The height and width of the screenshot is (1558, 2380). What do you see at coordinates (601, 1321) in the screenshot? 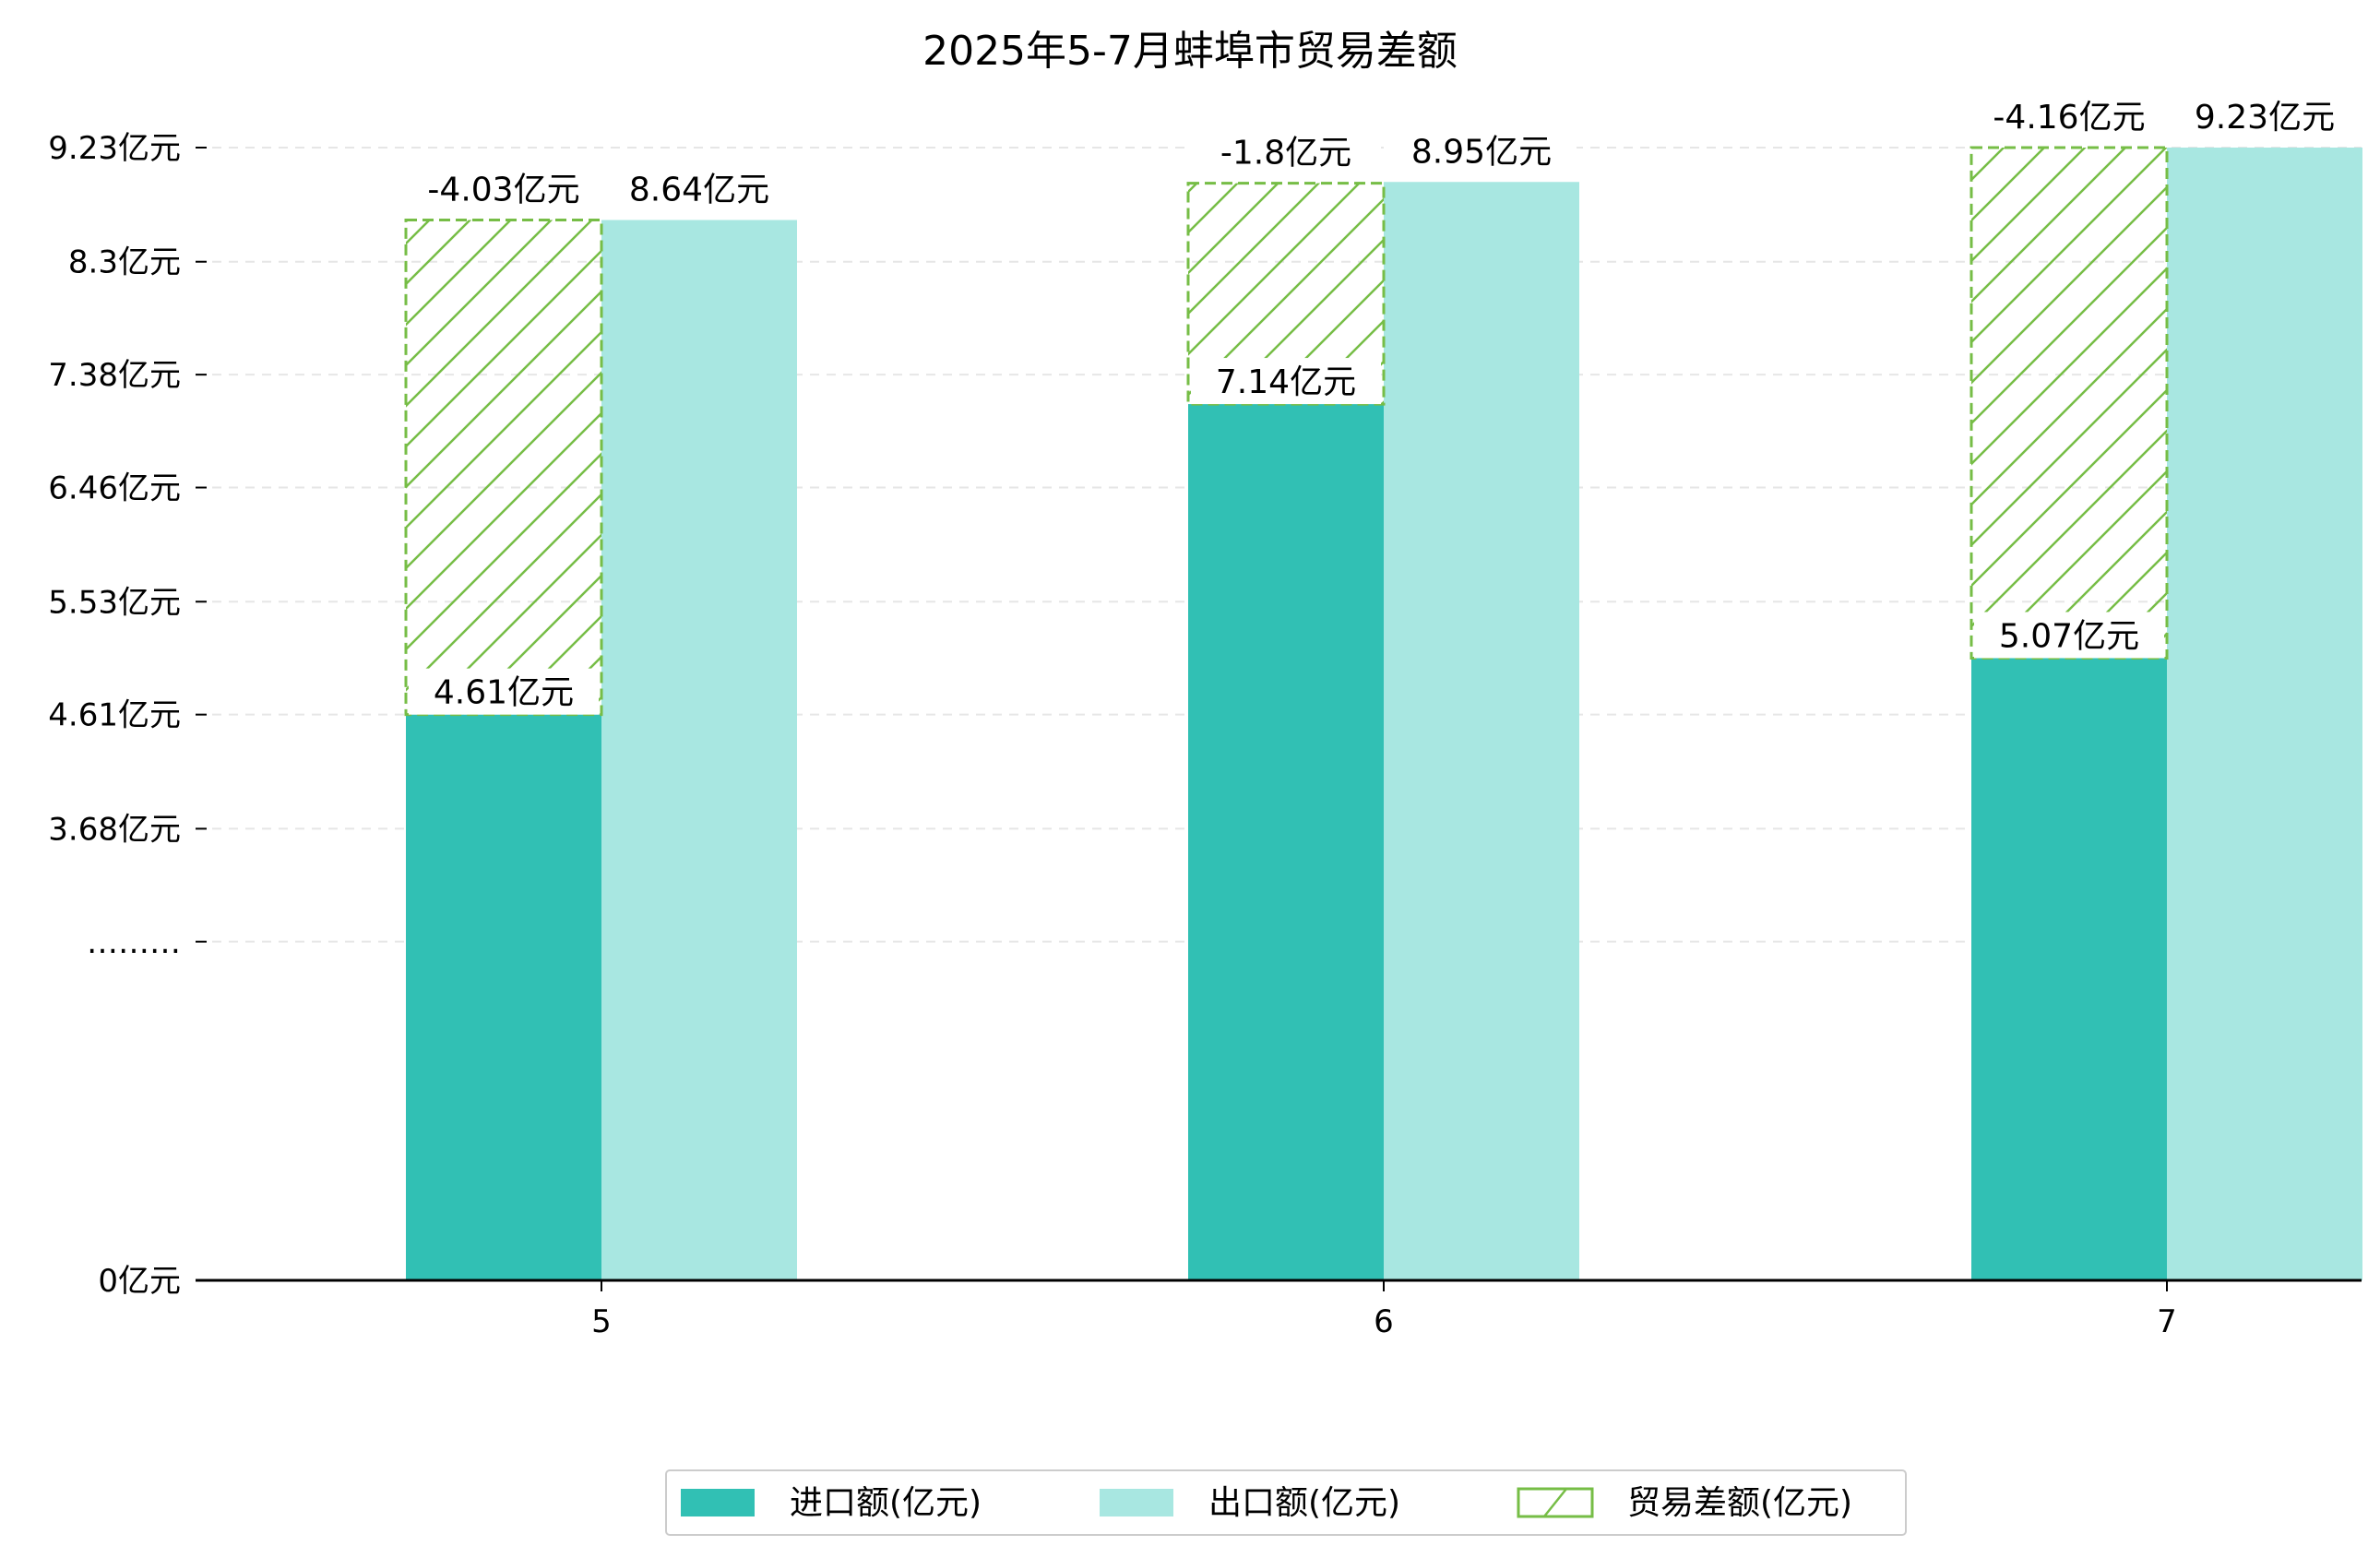
I see `x-tick-label: 5` at bounding box center [601, 1321].